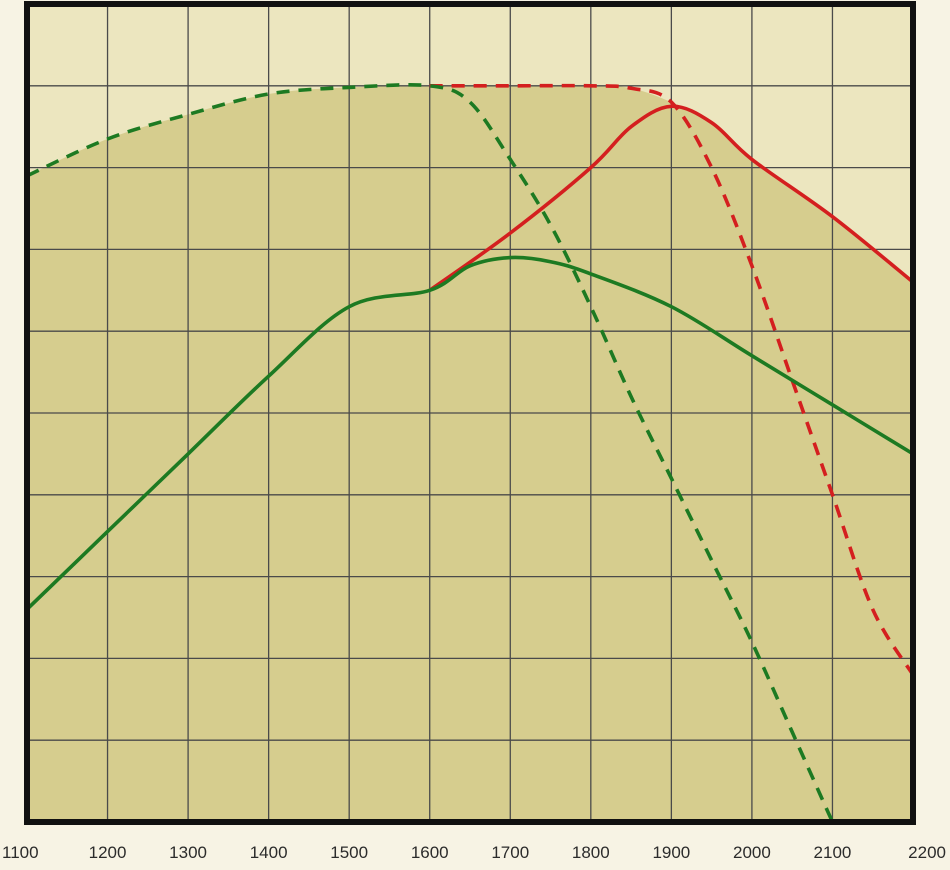 The height and width of the screenshot is (870, 950). I want to click on x-tick-label: 1700, so click(510, 852).